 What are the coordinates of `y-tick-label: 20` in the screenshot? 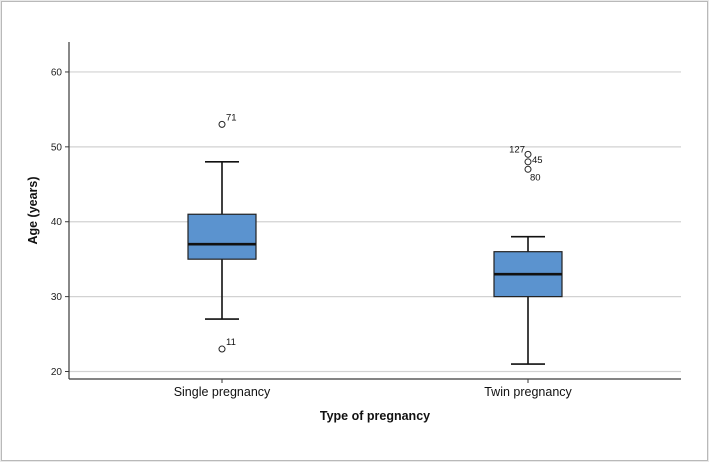 It's located at (57, 372).